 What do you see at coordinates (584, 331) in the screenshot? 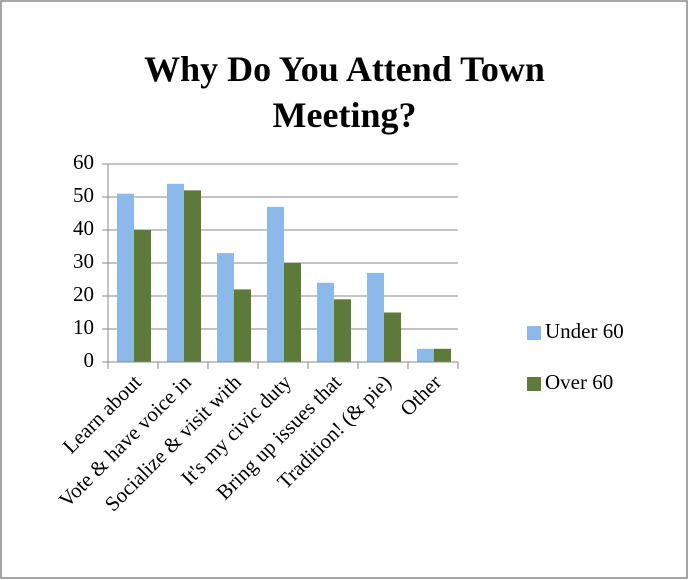
I see `legend-label: Under 60` at bounding box center [584, 331].